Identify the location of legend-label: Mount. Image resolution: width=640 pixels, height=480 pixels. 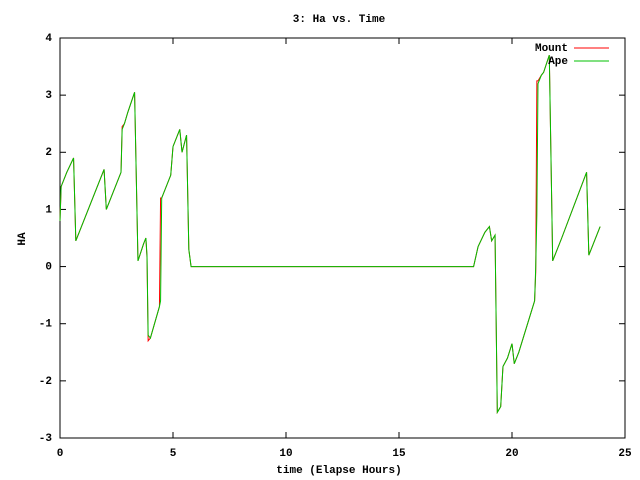
(551, 49).